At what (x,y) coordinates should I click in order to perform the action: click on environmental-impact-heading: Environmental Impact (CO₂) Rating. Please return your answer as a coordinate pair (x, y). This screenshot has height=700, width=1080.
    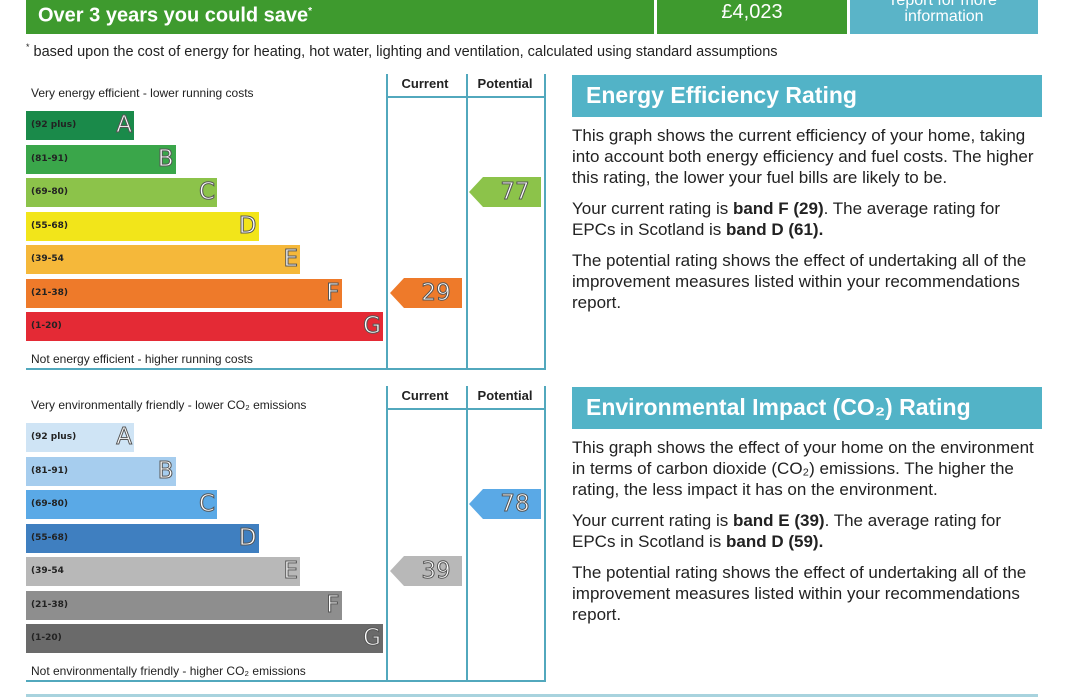
    Looking at the image, I should click on (807, 408).